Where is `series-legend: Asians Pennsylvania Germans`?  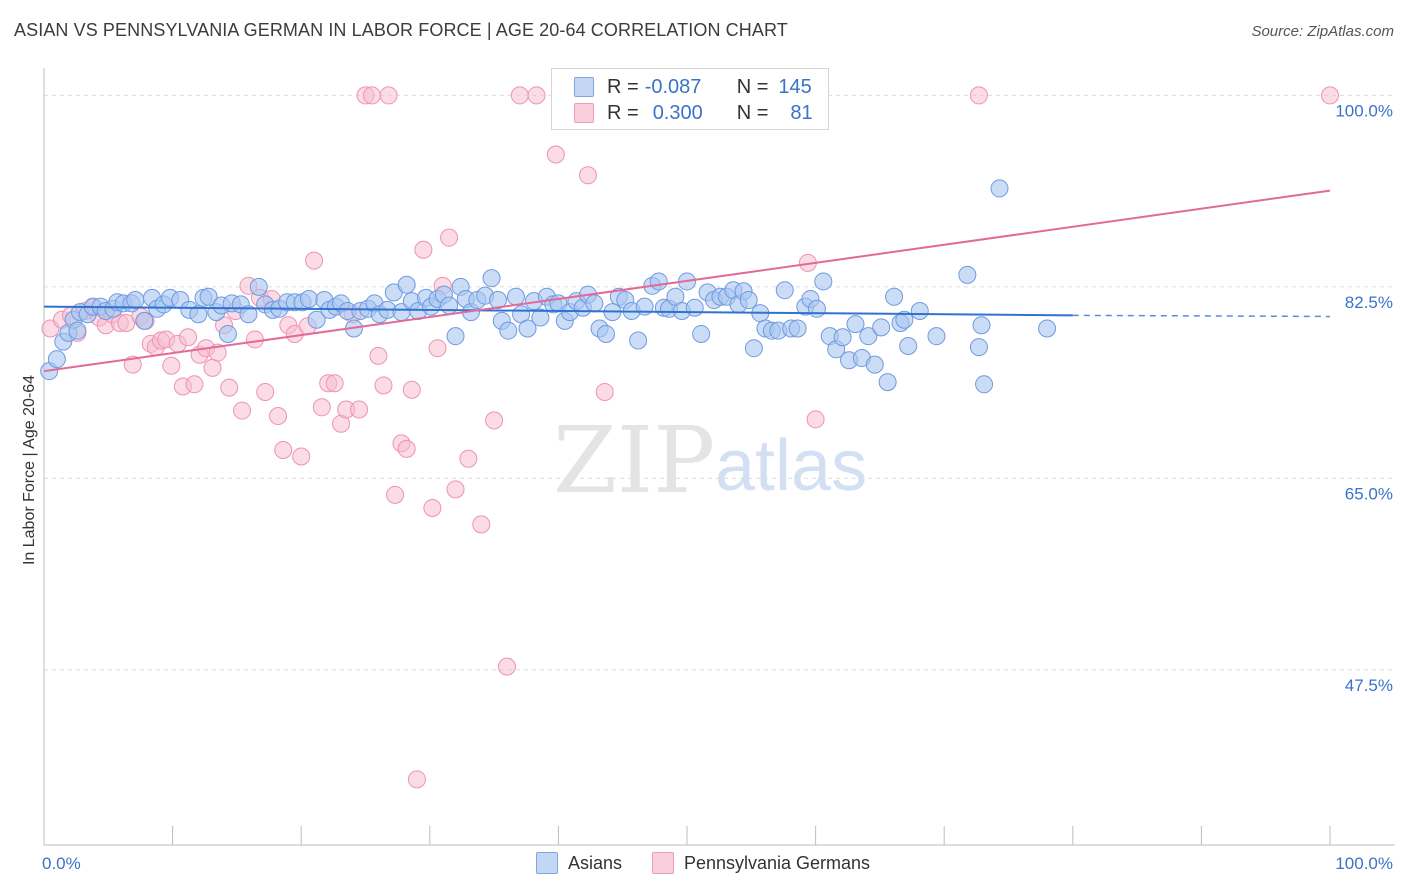 series-legend: Asians Pennsylvania Germans is located at coordinates (703, 863).